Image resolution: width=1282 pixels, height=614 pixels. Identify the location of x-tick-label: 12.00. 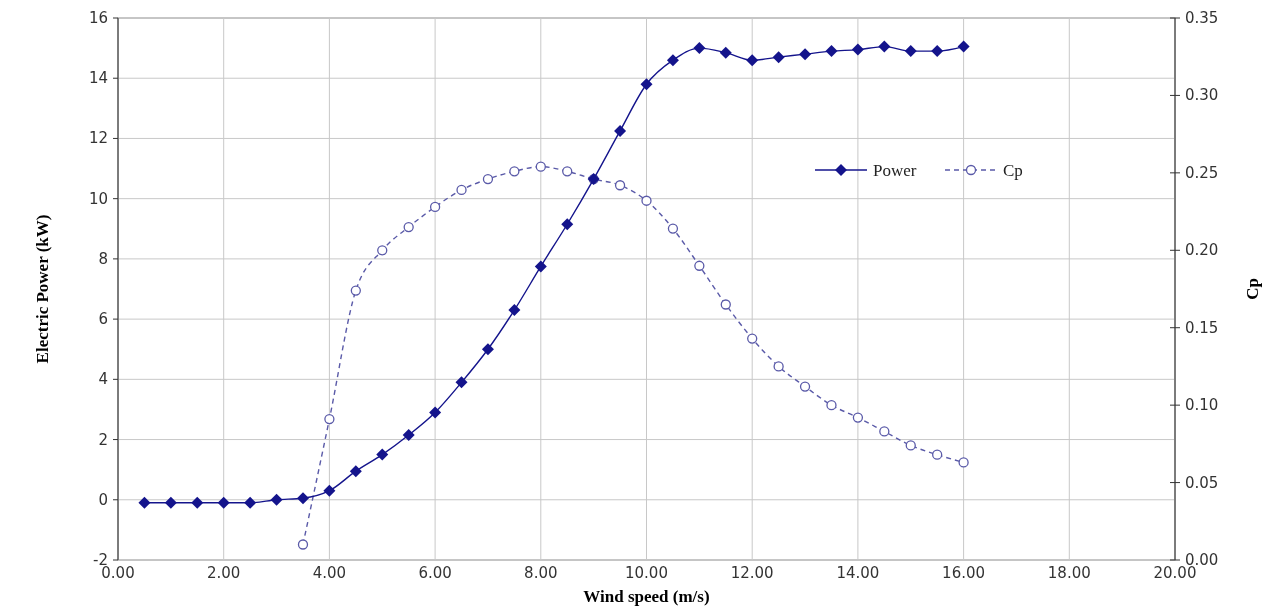
(752, 573).